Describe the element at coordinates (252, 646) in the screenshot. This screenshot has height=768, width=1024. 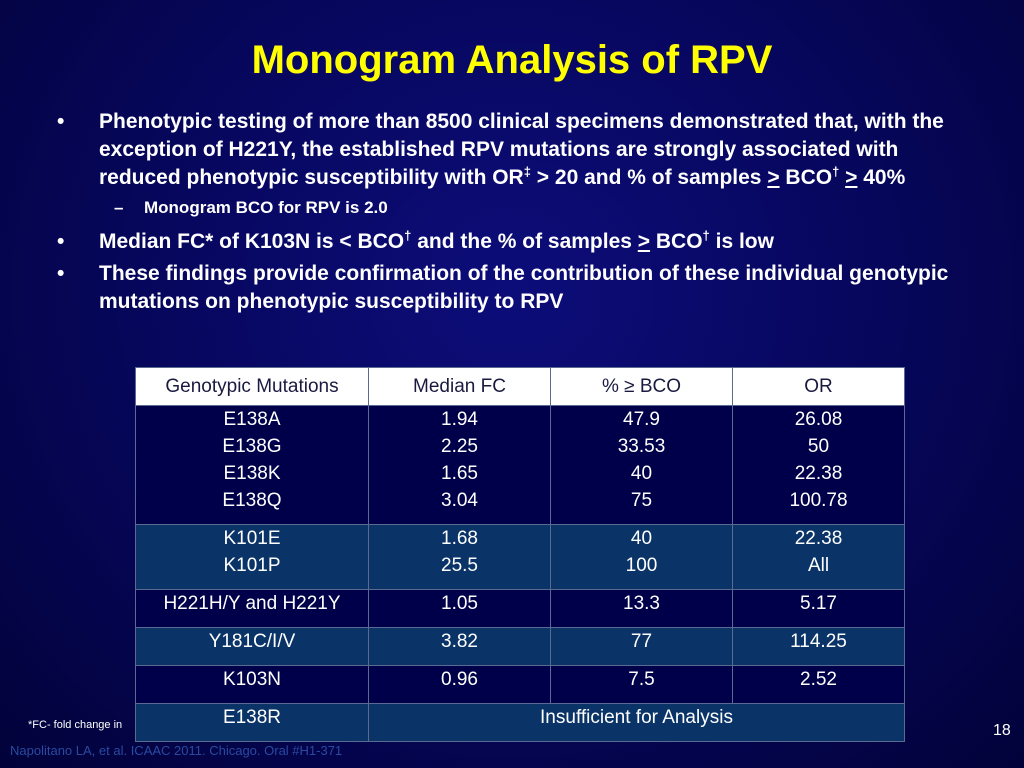
I see `cell-mutations: Y181C/I/V` at that location.